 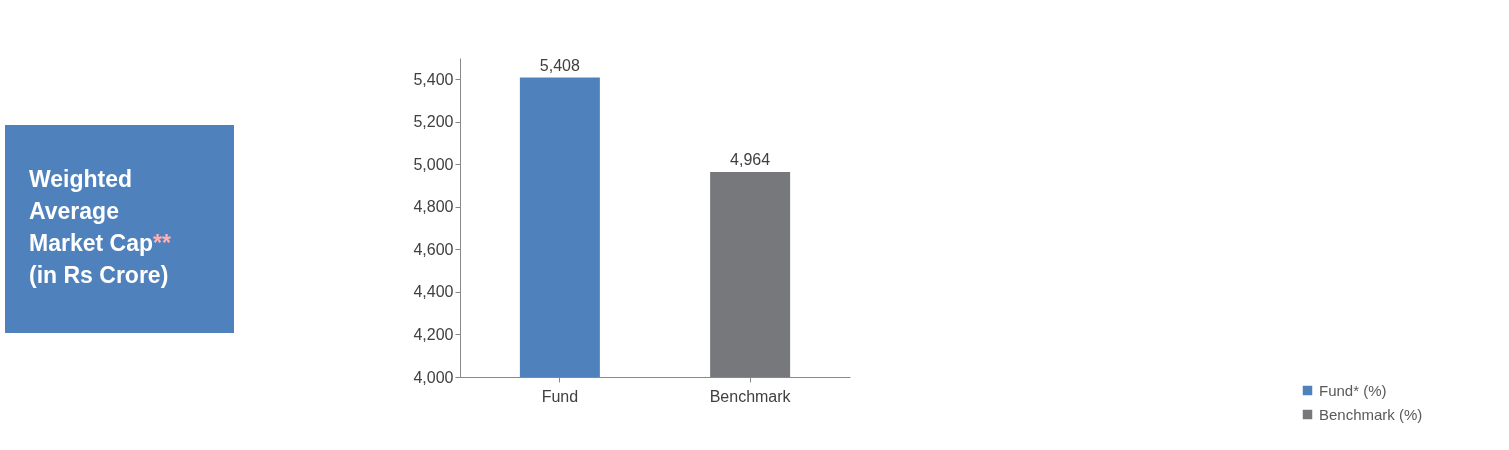 What do you see at coordinates (433, 207) in the screenshot?
I see `y-tick-label: 4,800` at bounding box center [433, 207].